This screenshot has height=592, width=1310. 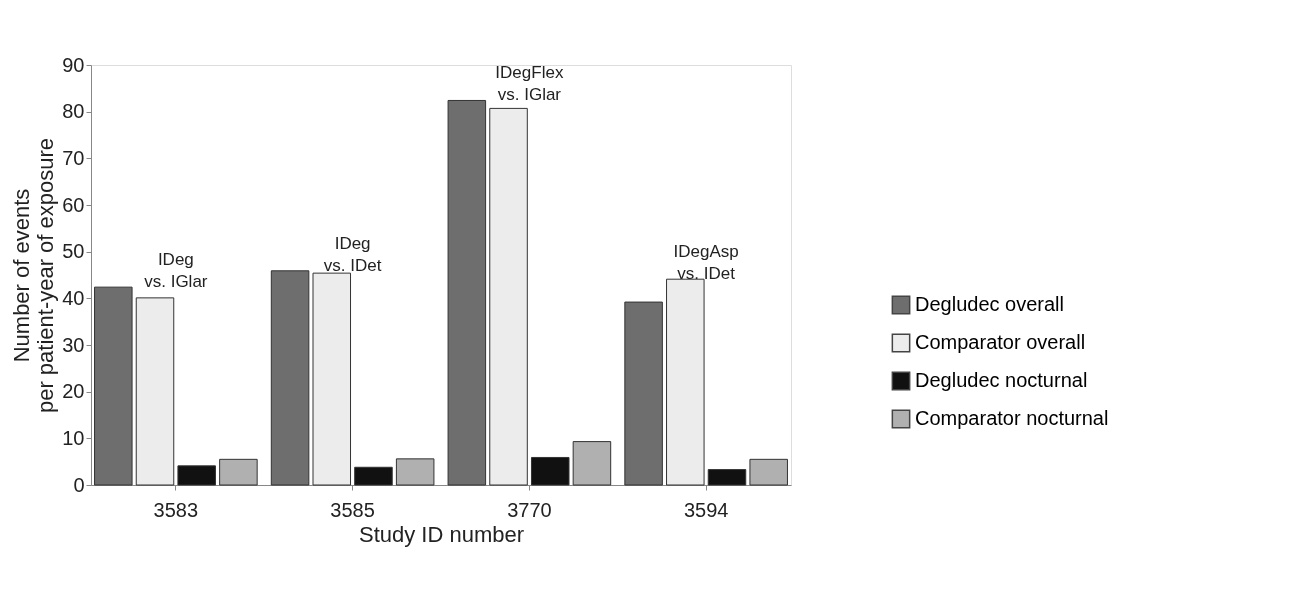 I want to click on y-tick-label: 60, so click(x=73, y=204).